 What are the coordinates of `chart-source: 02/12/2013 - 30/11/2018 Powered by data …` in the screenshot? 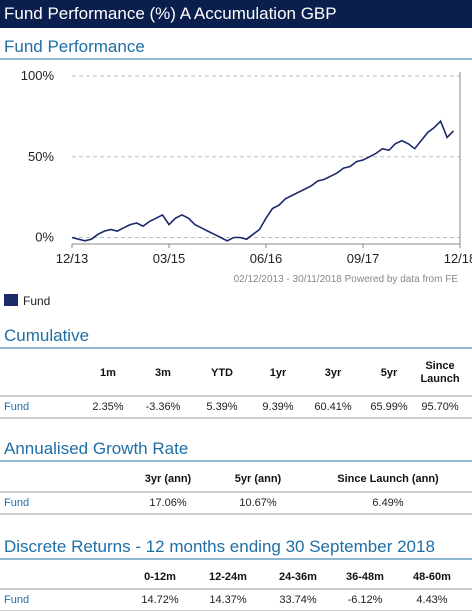 It's located at (346, 279).